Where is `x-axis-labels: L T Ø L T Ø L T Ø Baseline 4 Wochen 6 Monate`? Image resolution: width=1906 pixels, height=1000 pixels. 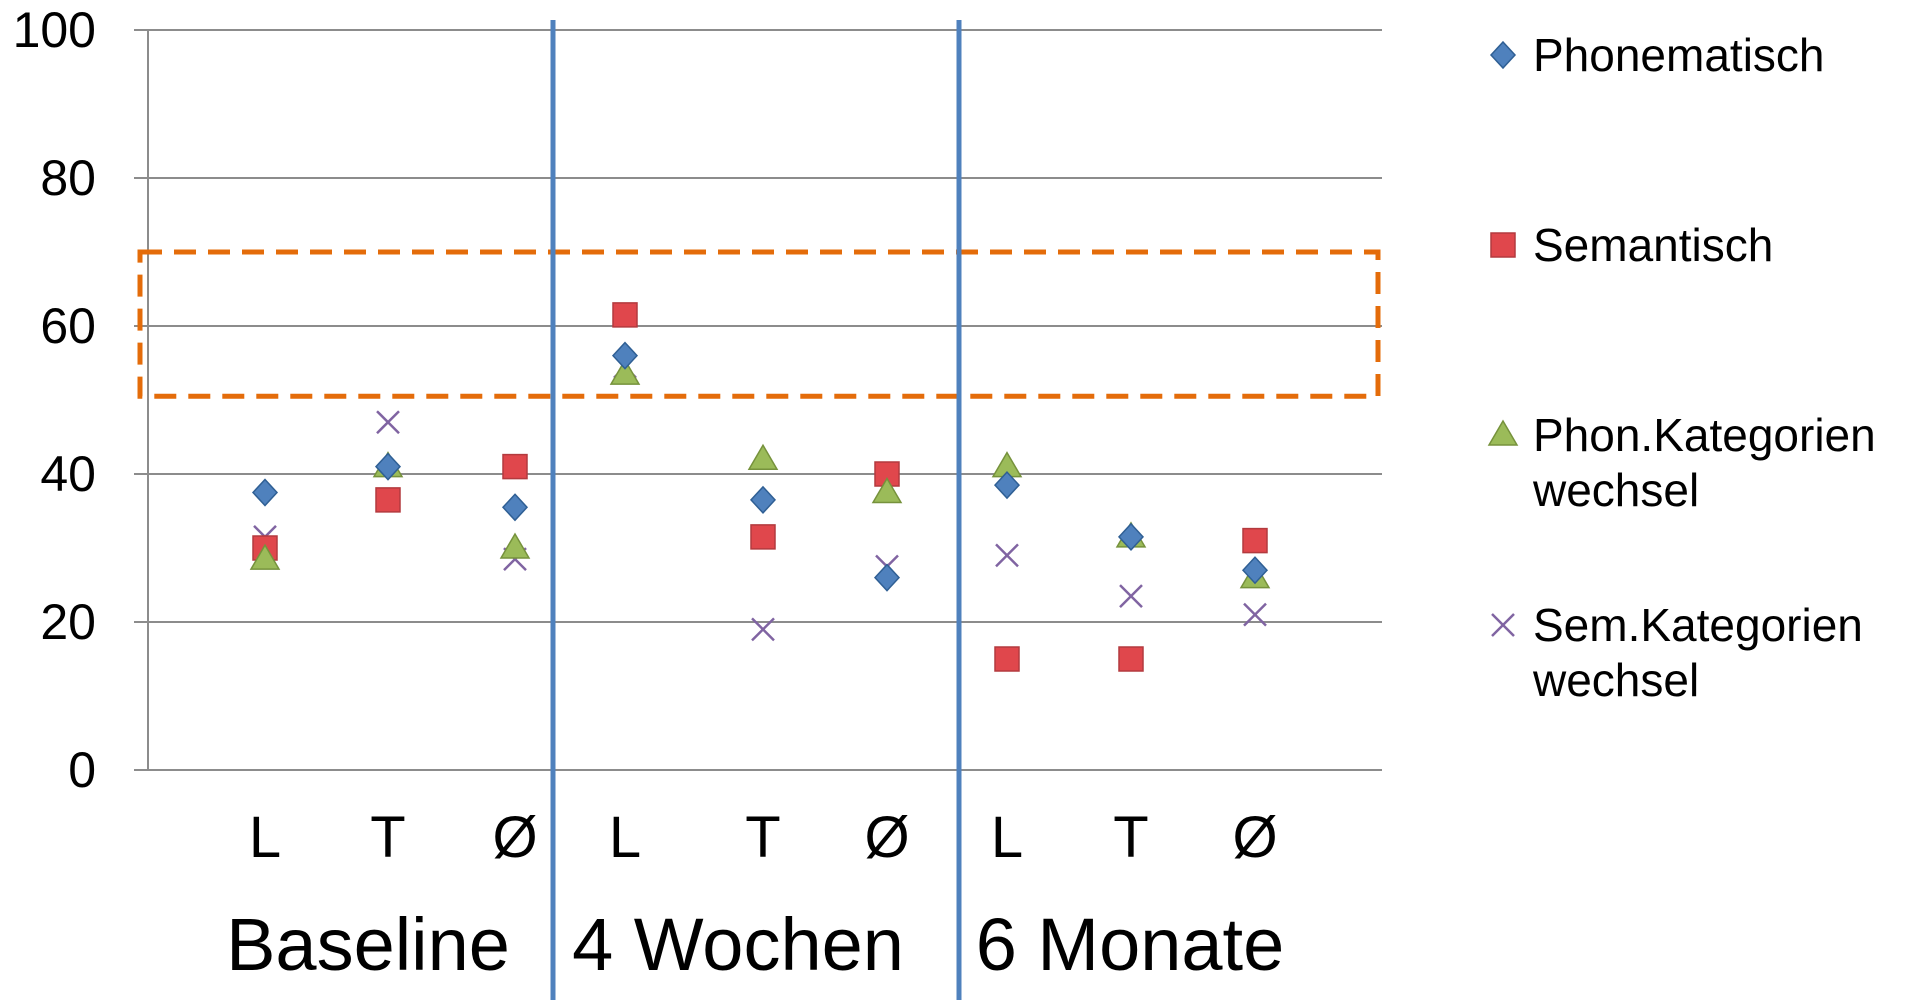 x-axis-labels: L T Ø L T Ø L T Ø Baseline 4 Wochen 6 Monate is located at coordinates (755, 895).